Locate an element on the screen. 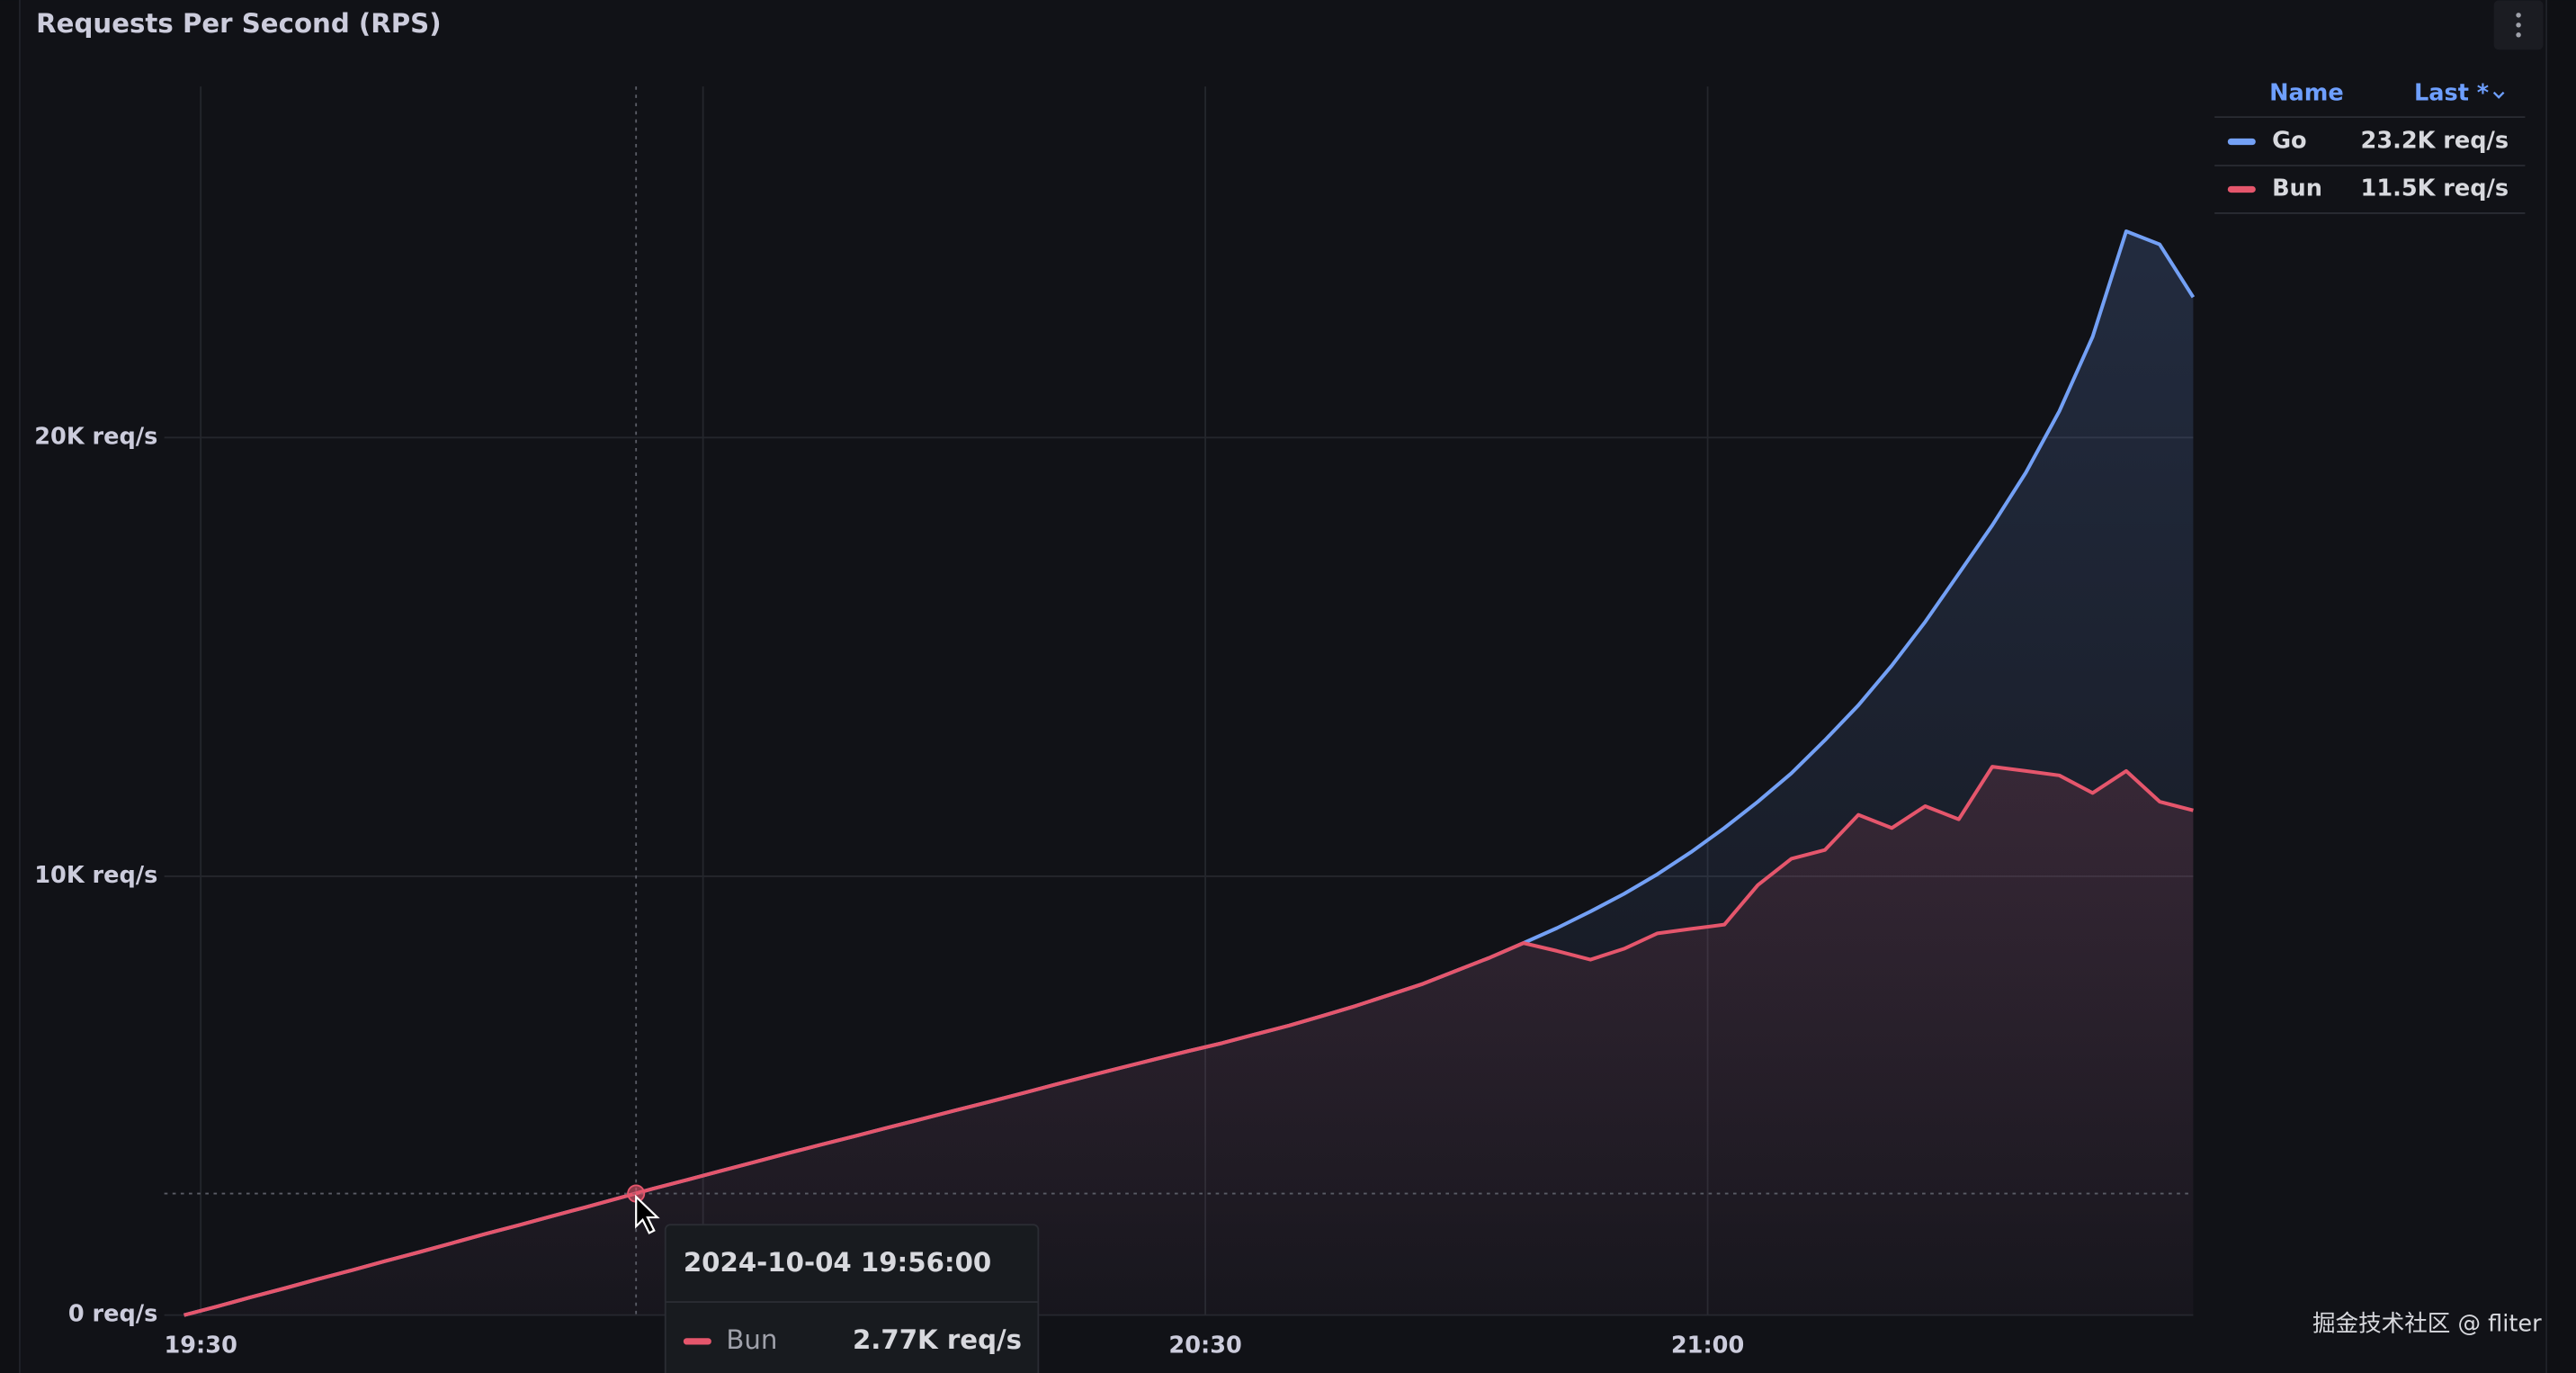  tooltip-value: 2.77K req/s is located at coordinates (938, 1339).